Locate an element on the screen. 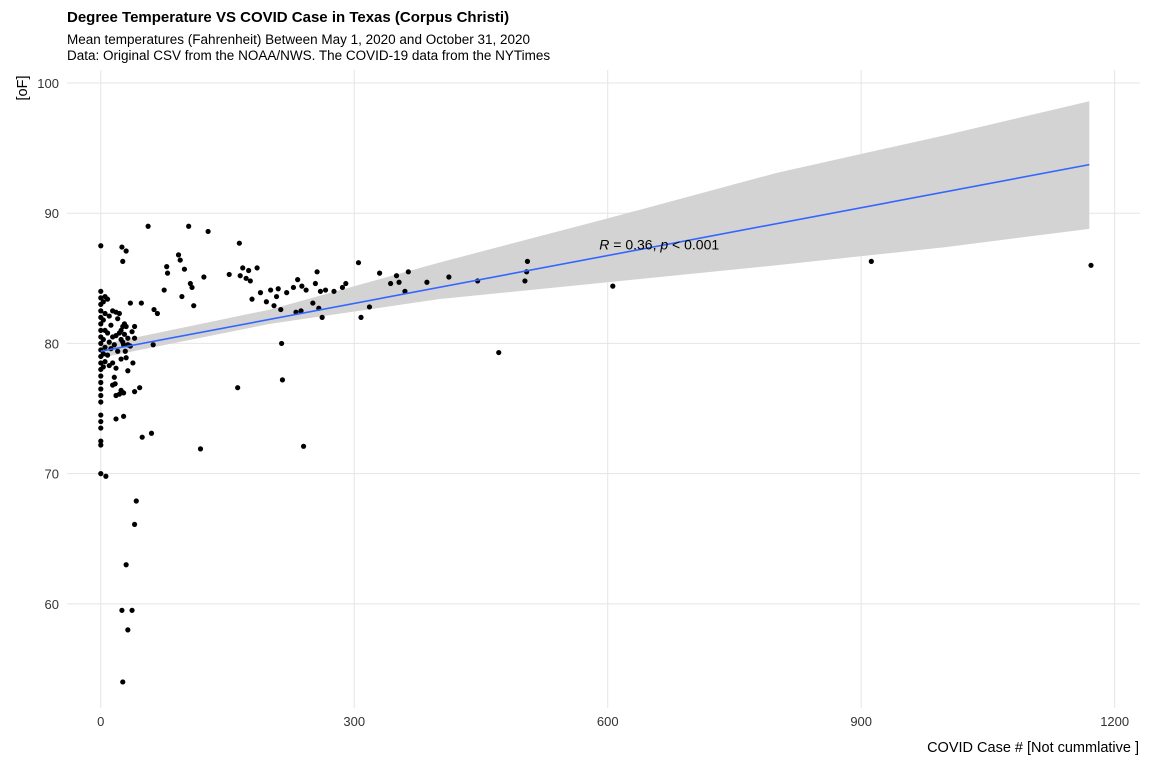  x-tick-label-300: 300 is located at coordinates (354, 721).